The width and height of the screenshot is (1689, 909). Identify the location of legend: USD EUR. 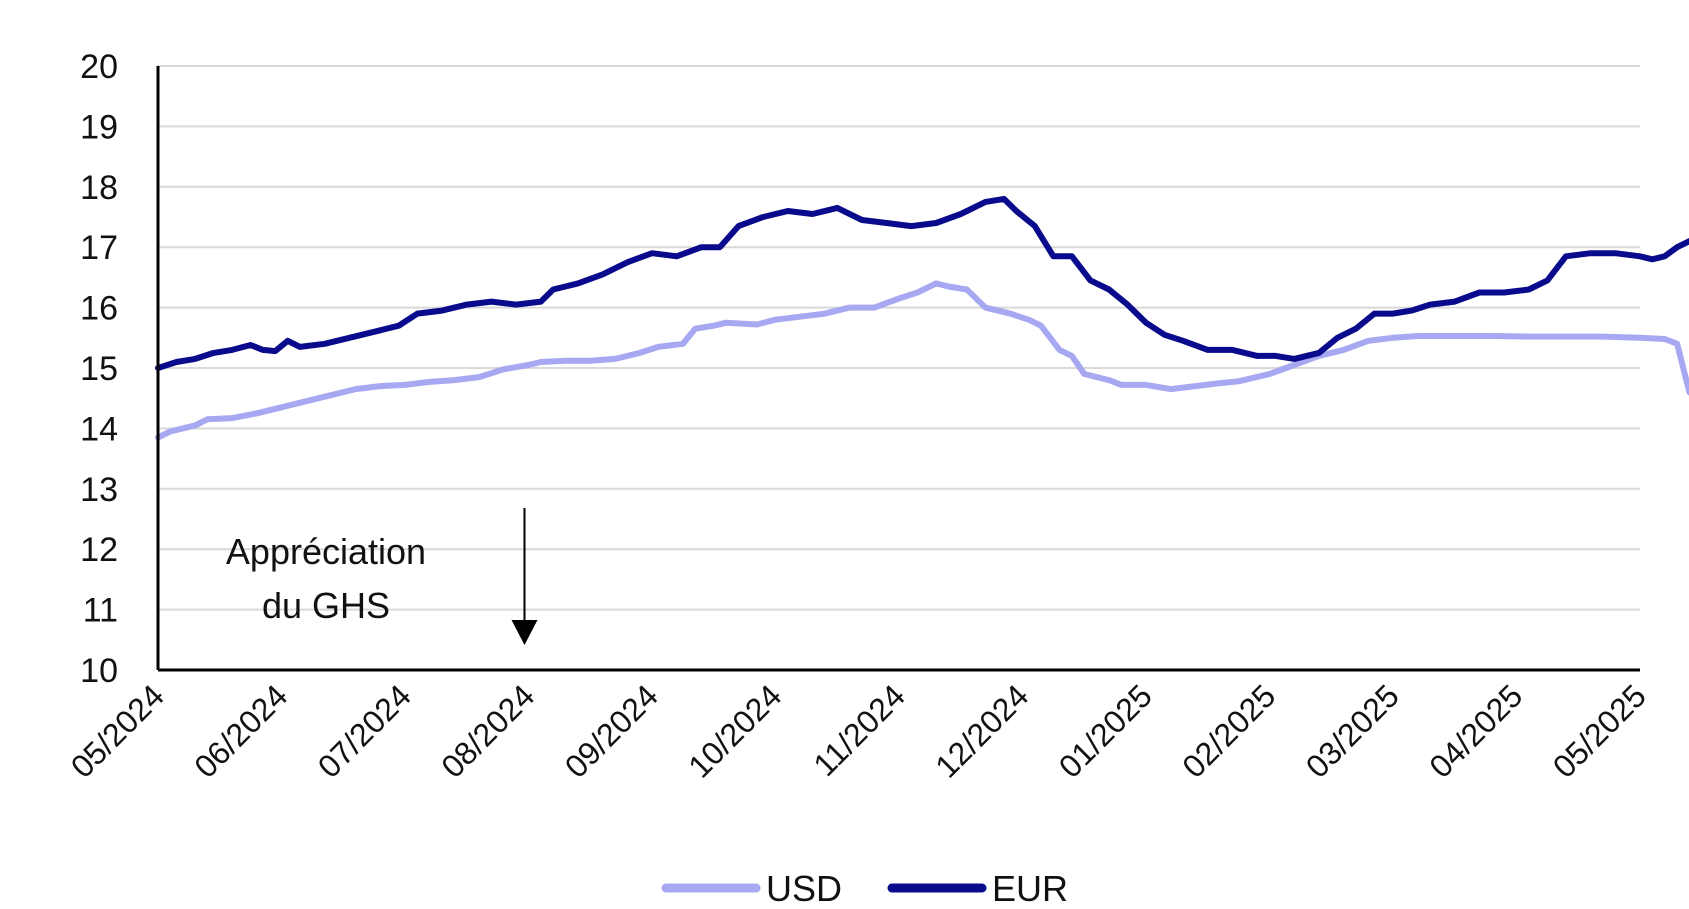
(864, 888).